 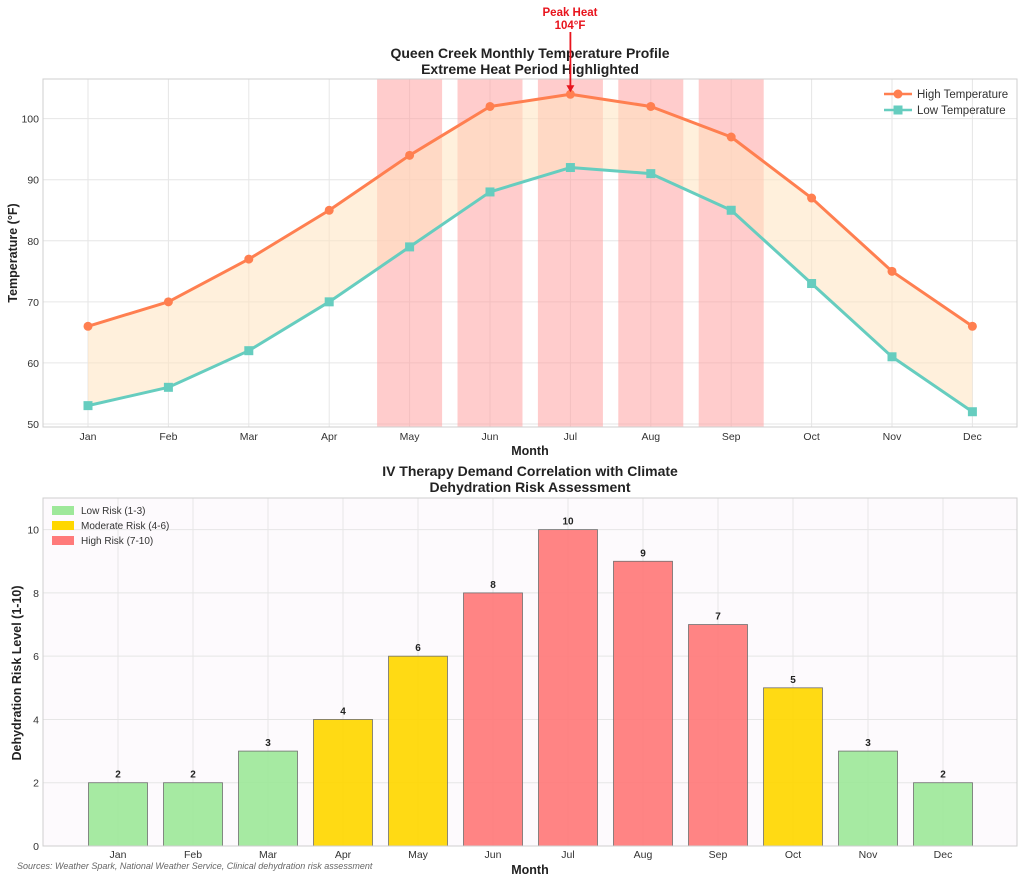 I want to click on risk-x-tick-jun: Jun, so click(x=493, y=855).